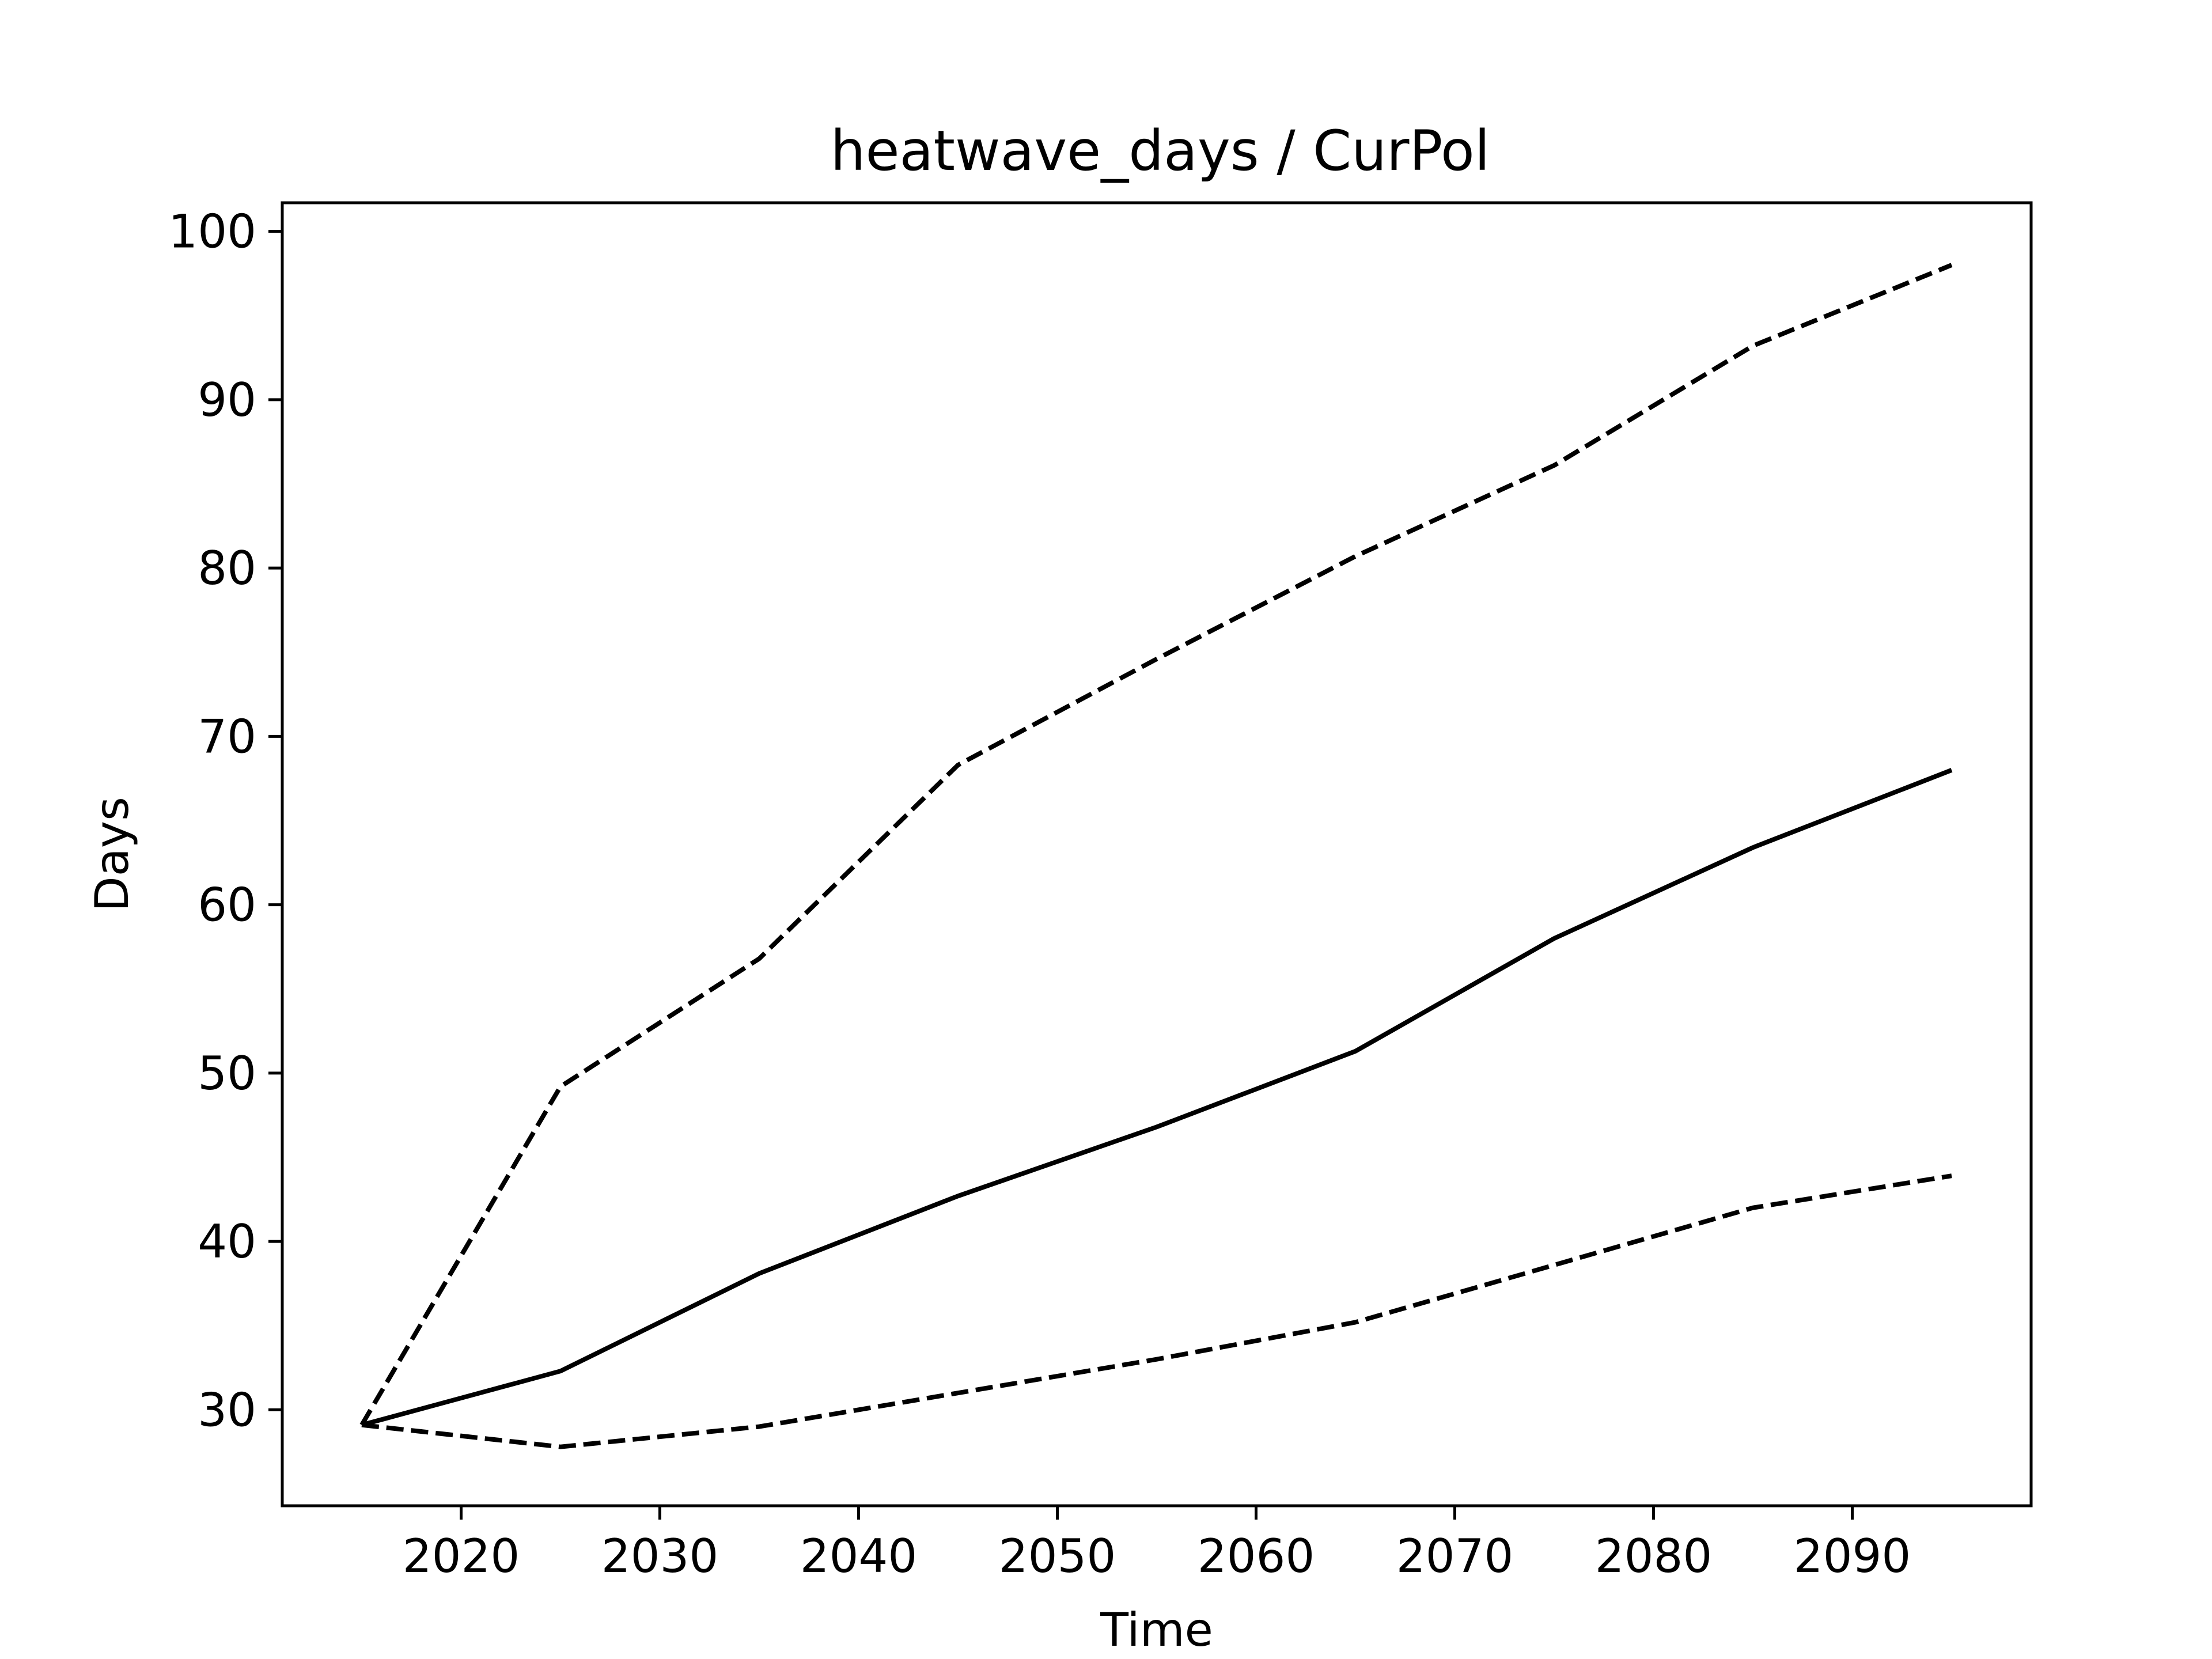 This screenshot has height=1659, width=2212. Describe the element at coordinates (660, 1556) in the screenshot. I see `x-tick-label: 2030` at that location.